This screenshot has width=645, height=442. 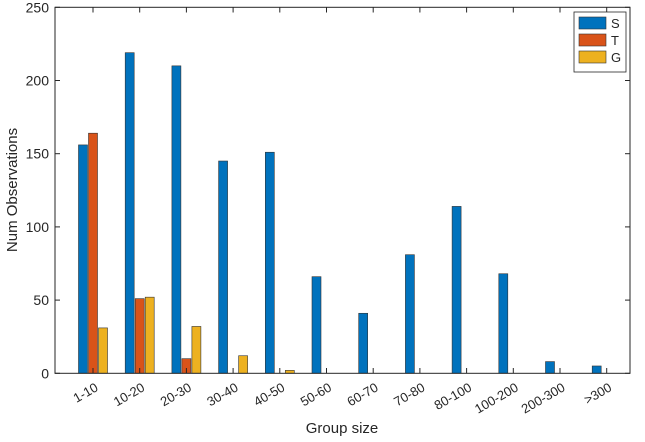 What do you see at coordinates (176, 395) in the screenshot?
I see `x-tick-label: 20-30` at bounding box center [176, 395].